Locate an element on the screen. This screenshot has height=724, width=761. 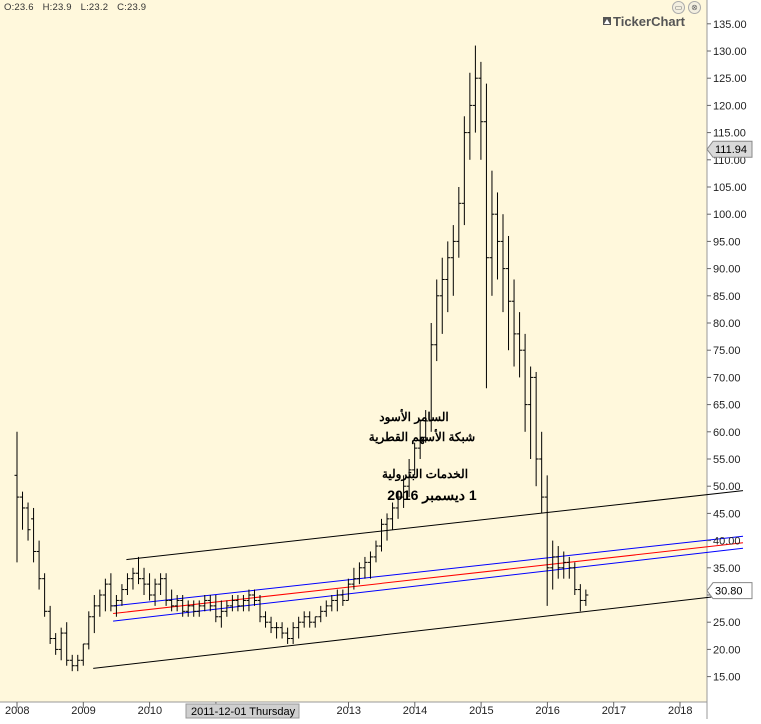
y-tick-label: 25.00 is located at coordinates (727, 623).